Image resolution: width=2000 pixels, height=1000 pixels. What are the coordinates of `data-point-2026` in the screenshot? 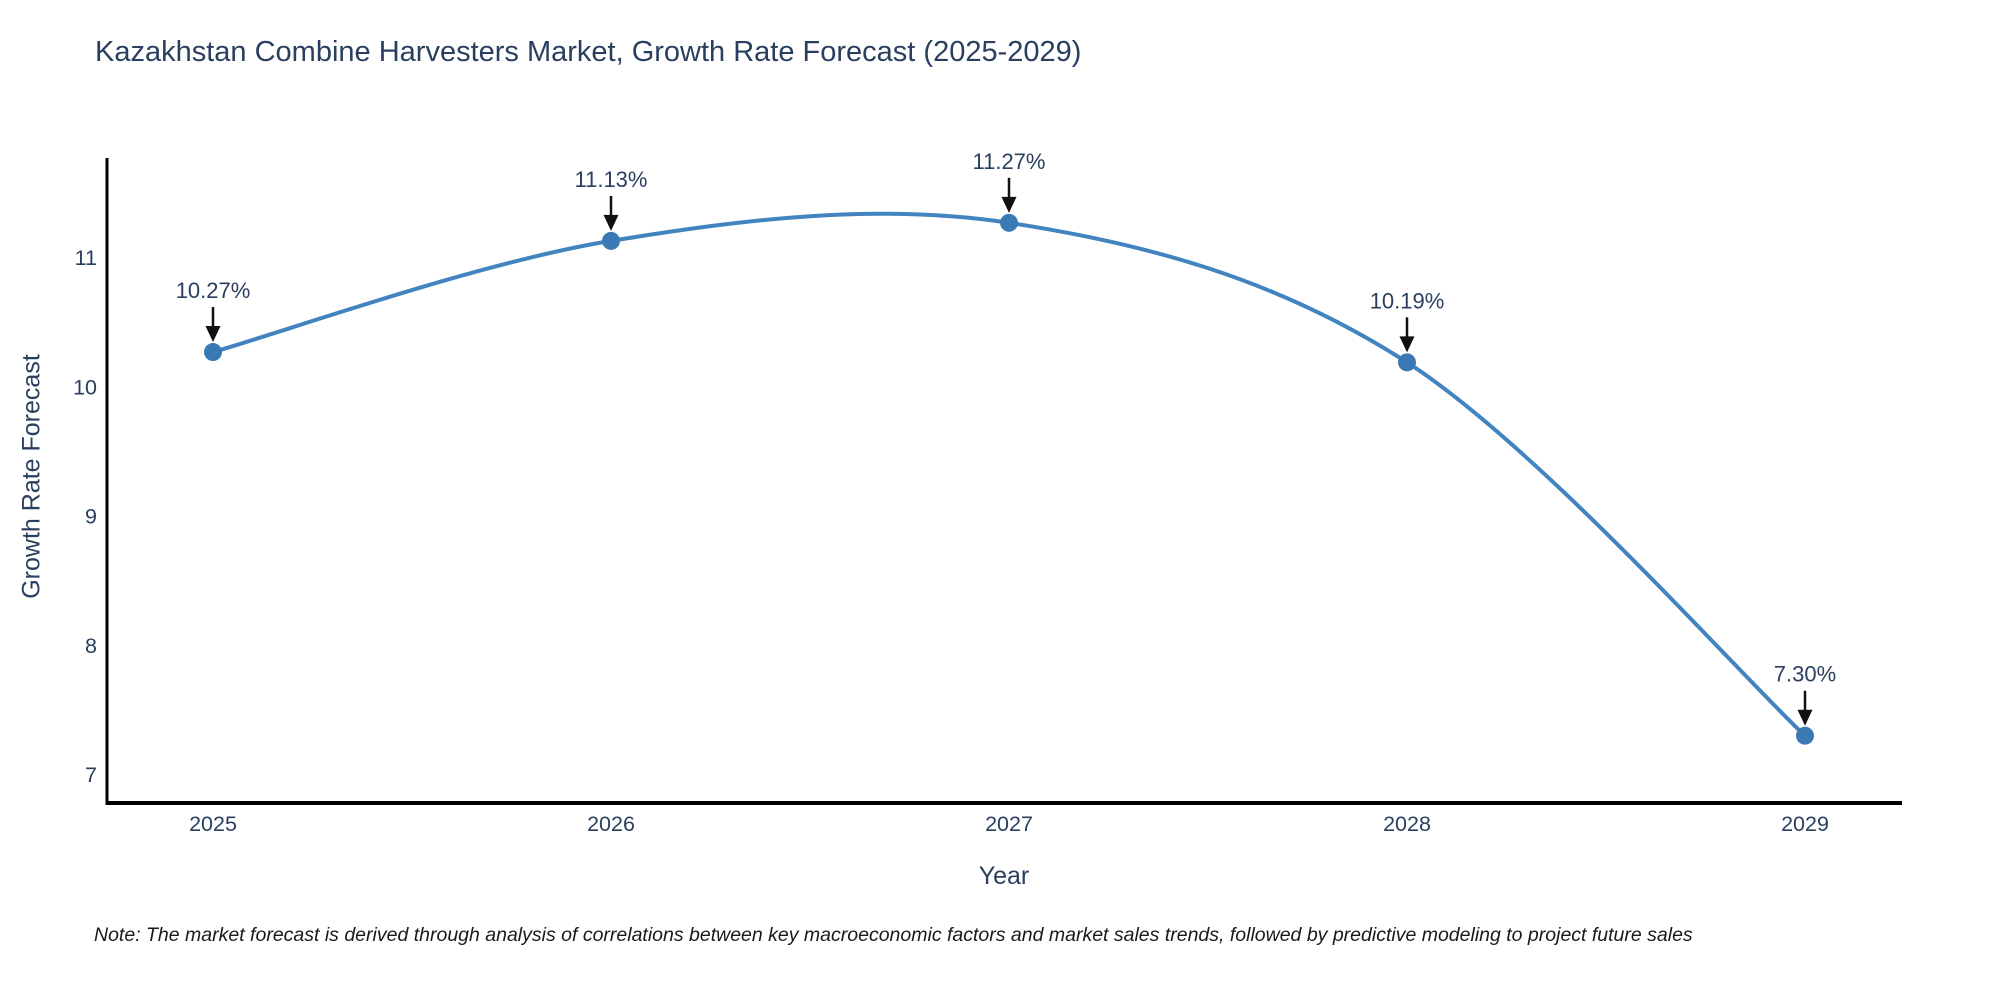 It's located at (611, 240).